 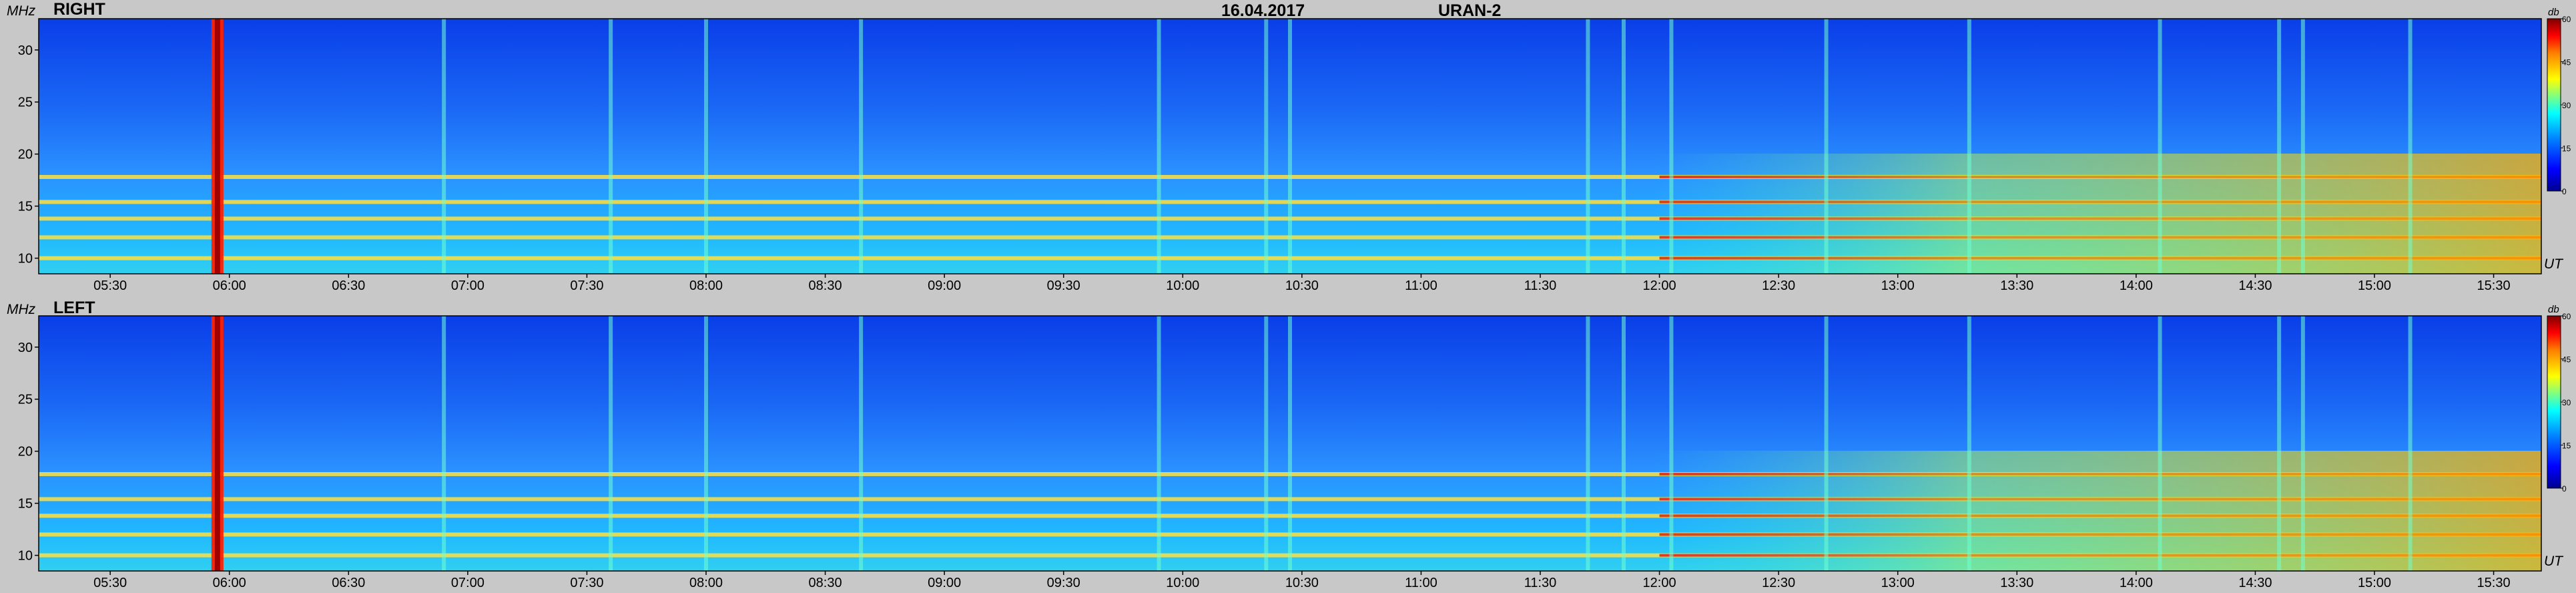 I want to click on x-tick-label: 06:00, so click(x=229, y=285).